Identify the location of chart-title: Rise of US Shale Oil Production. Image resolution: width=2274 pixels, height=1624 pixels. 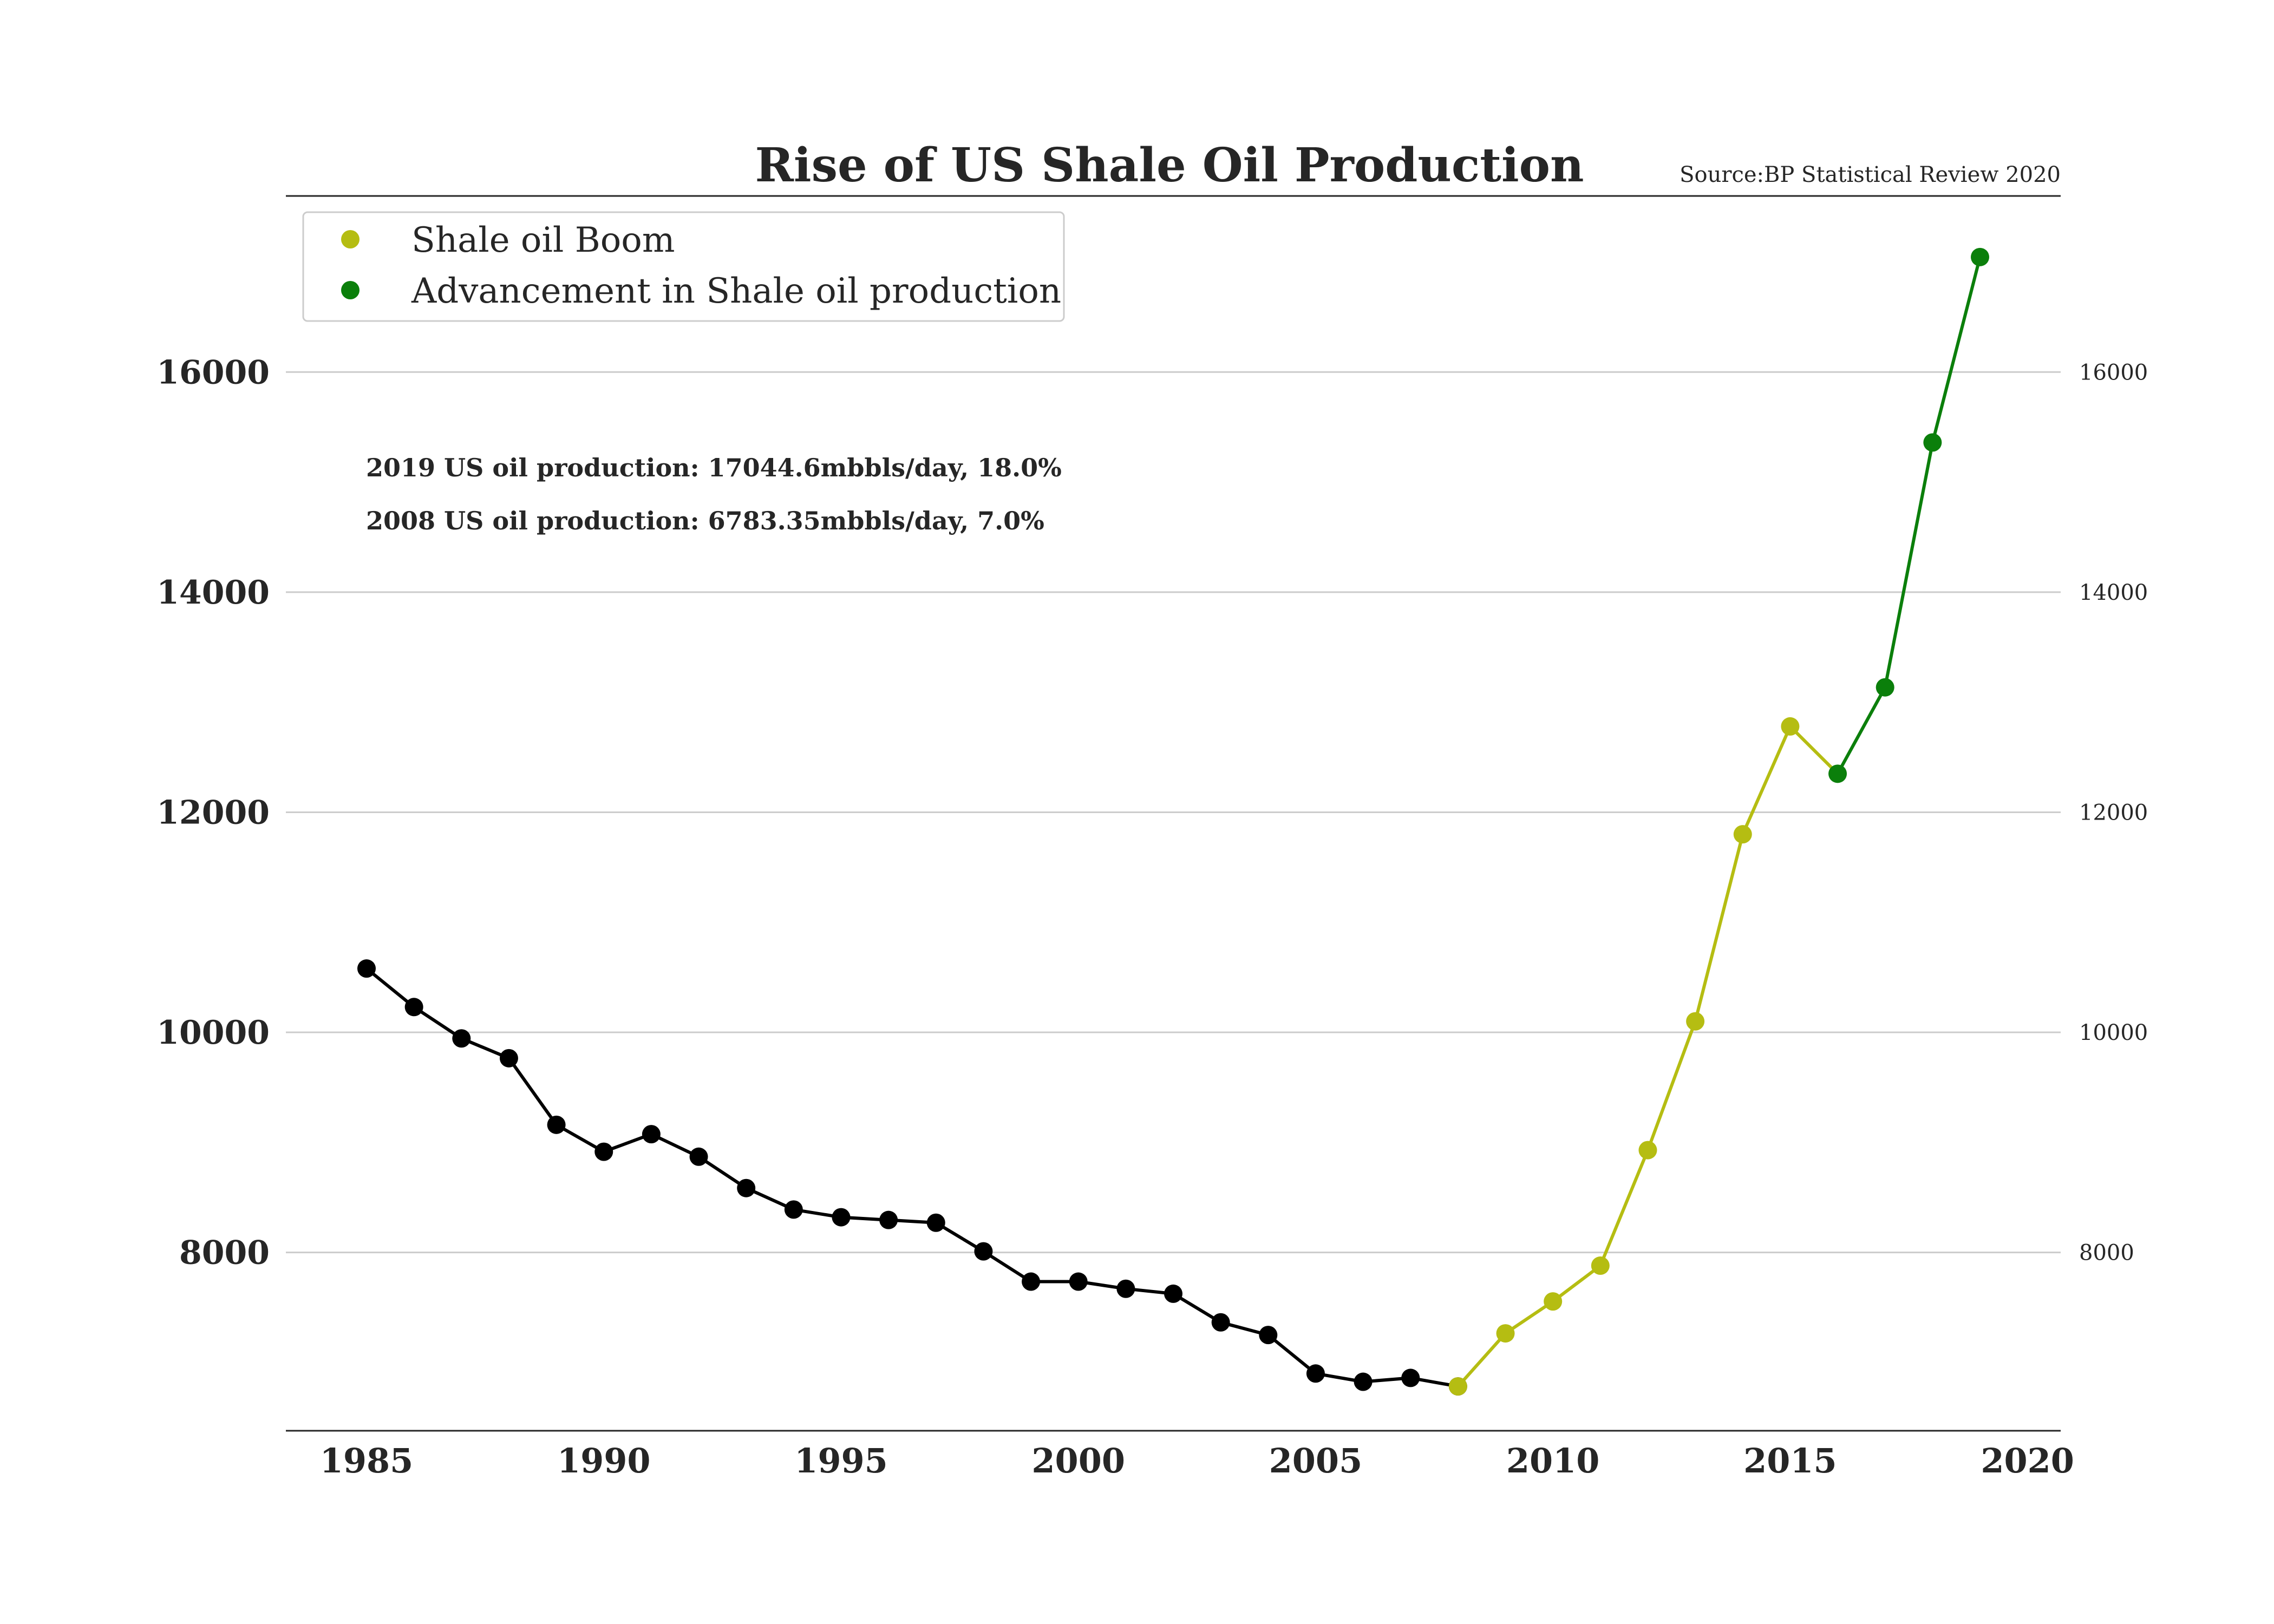
(1170, 165).